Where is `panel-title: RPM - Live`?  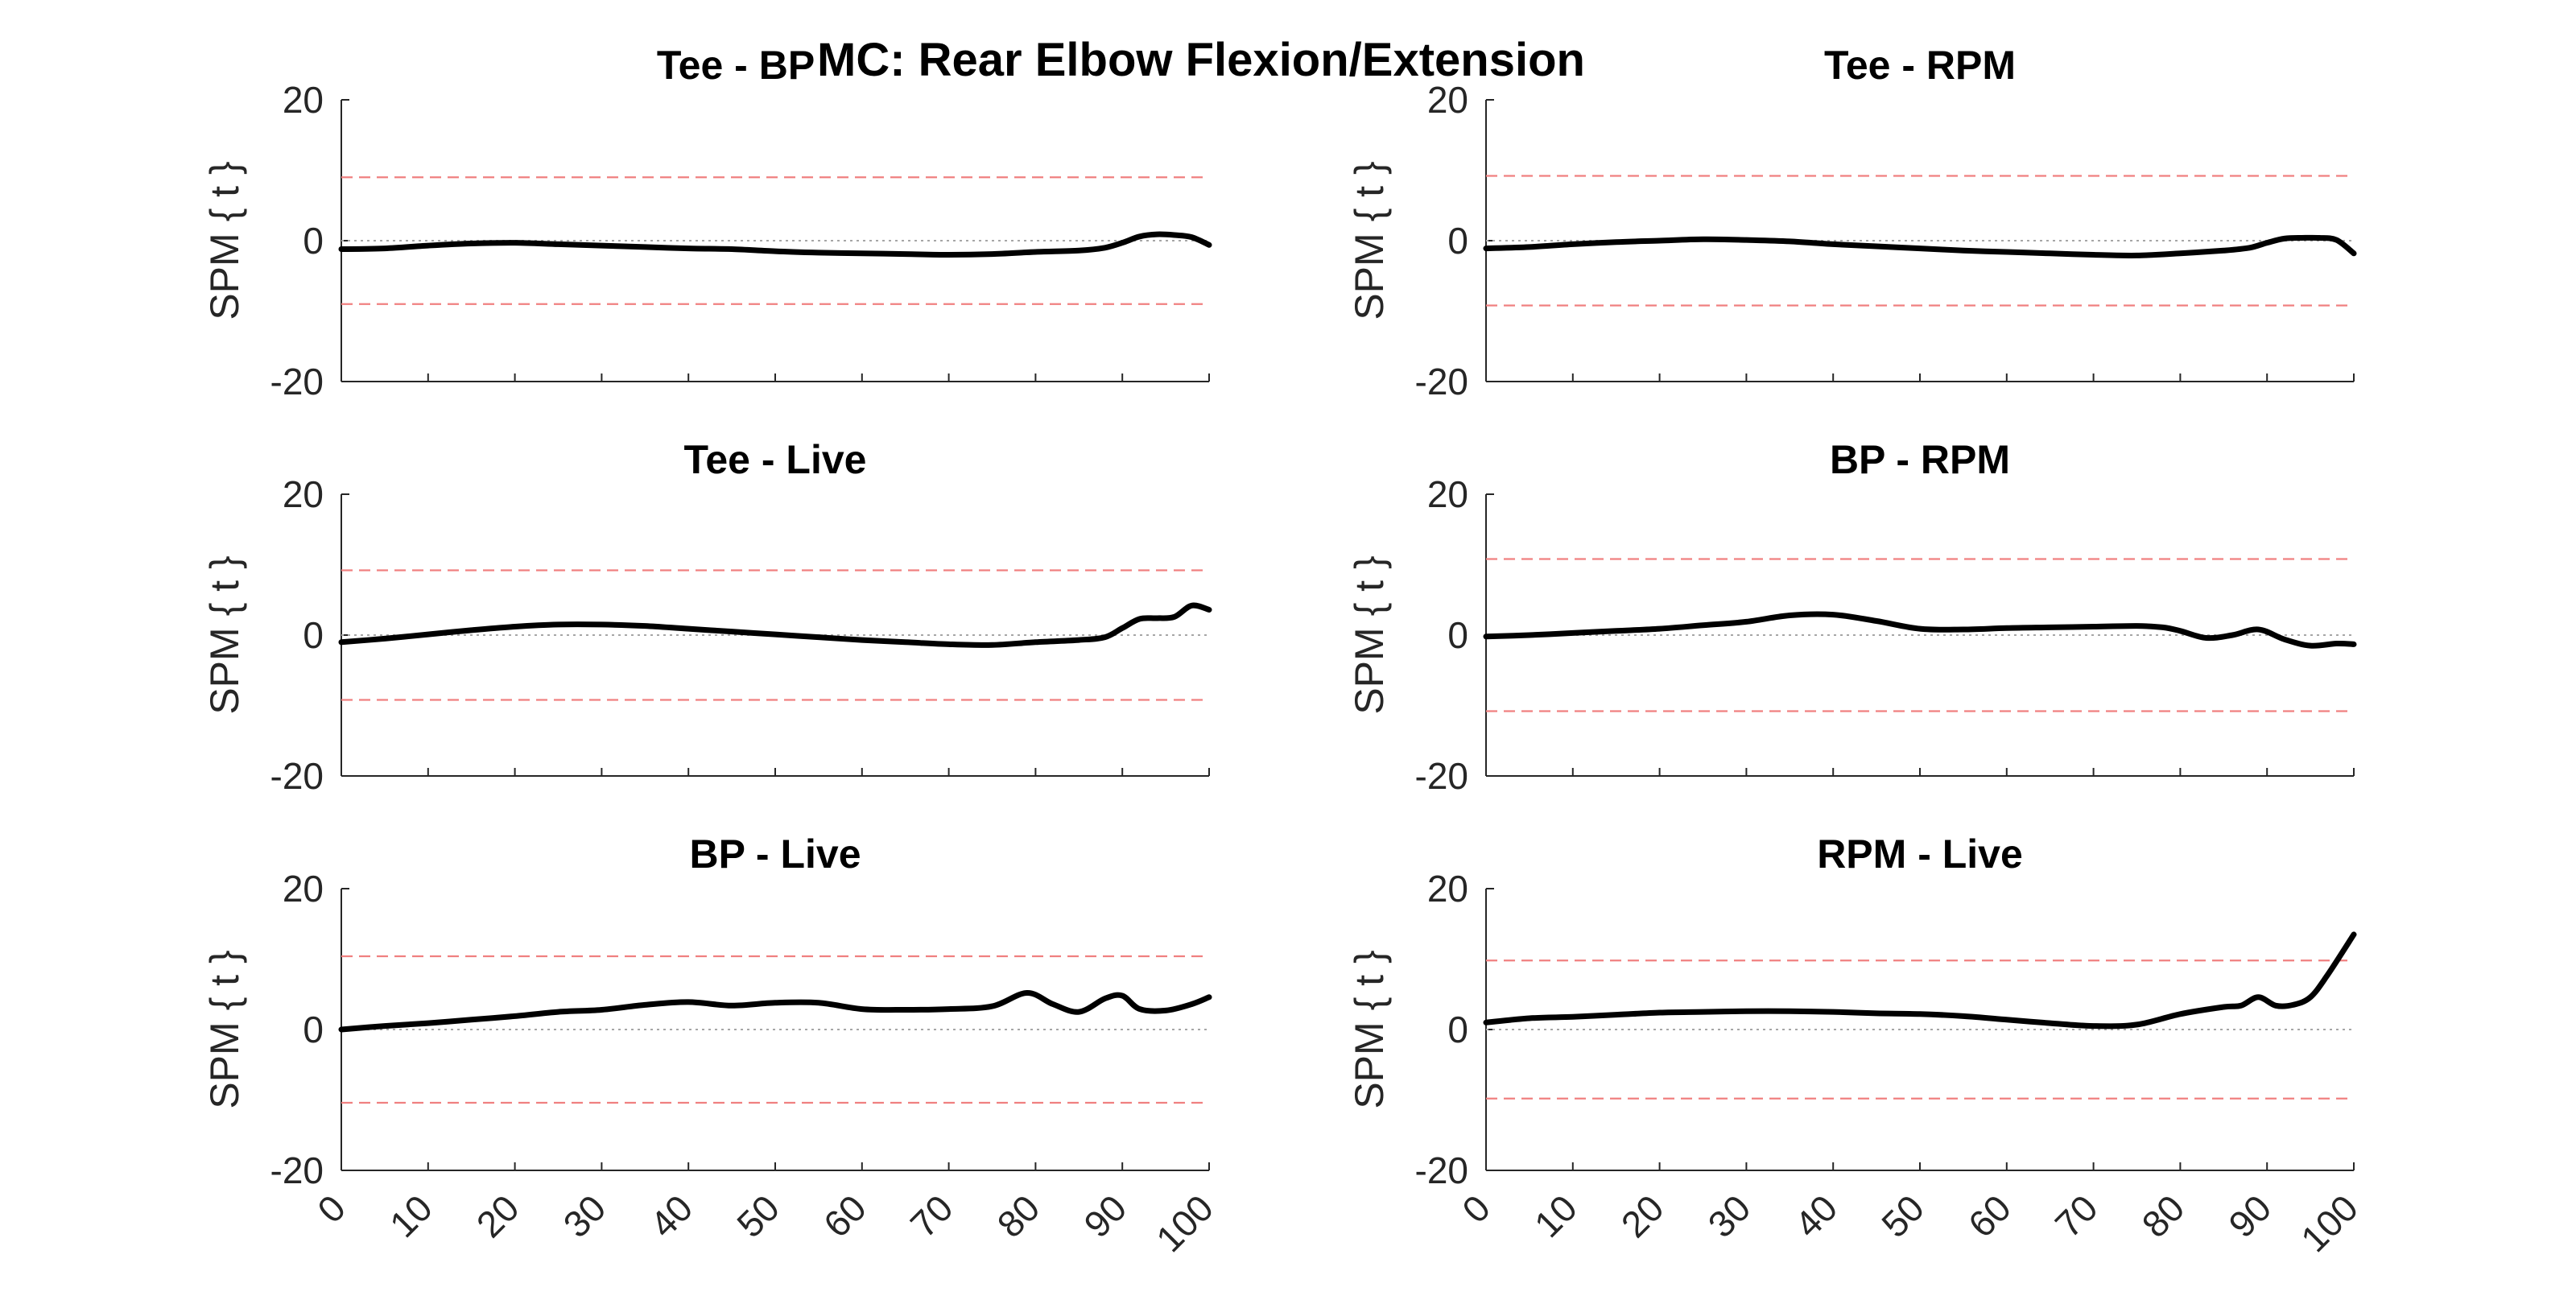 panel-title: RPM - Live is located at coordinates (1920, 854).